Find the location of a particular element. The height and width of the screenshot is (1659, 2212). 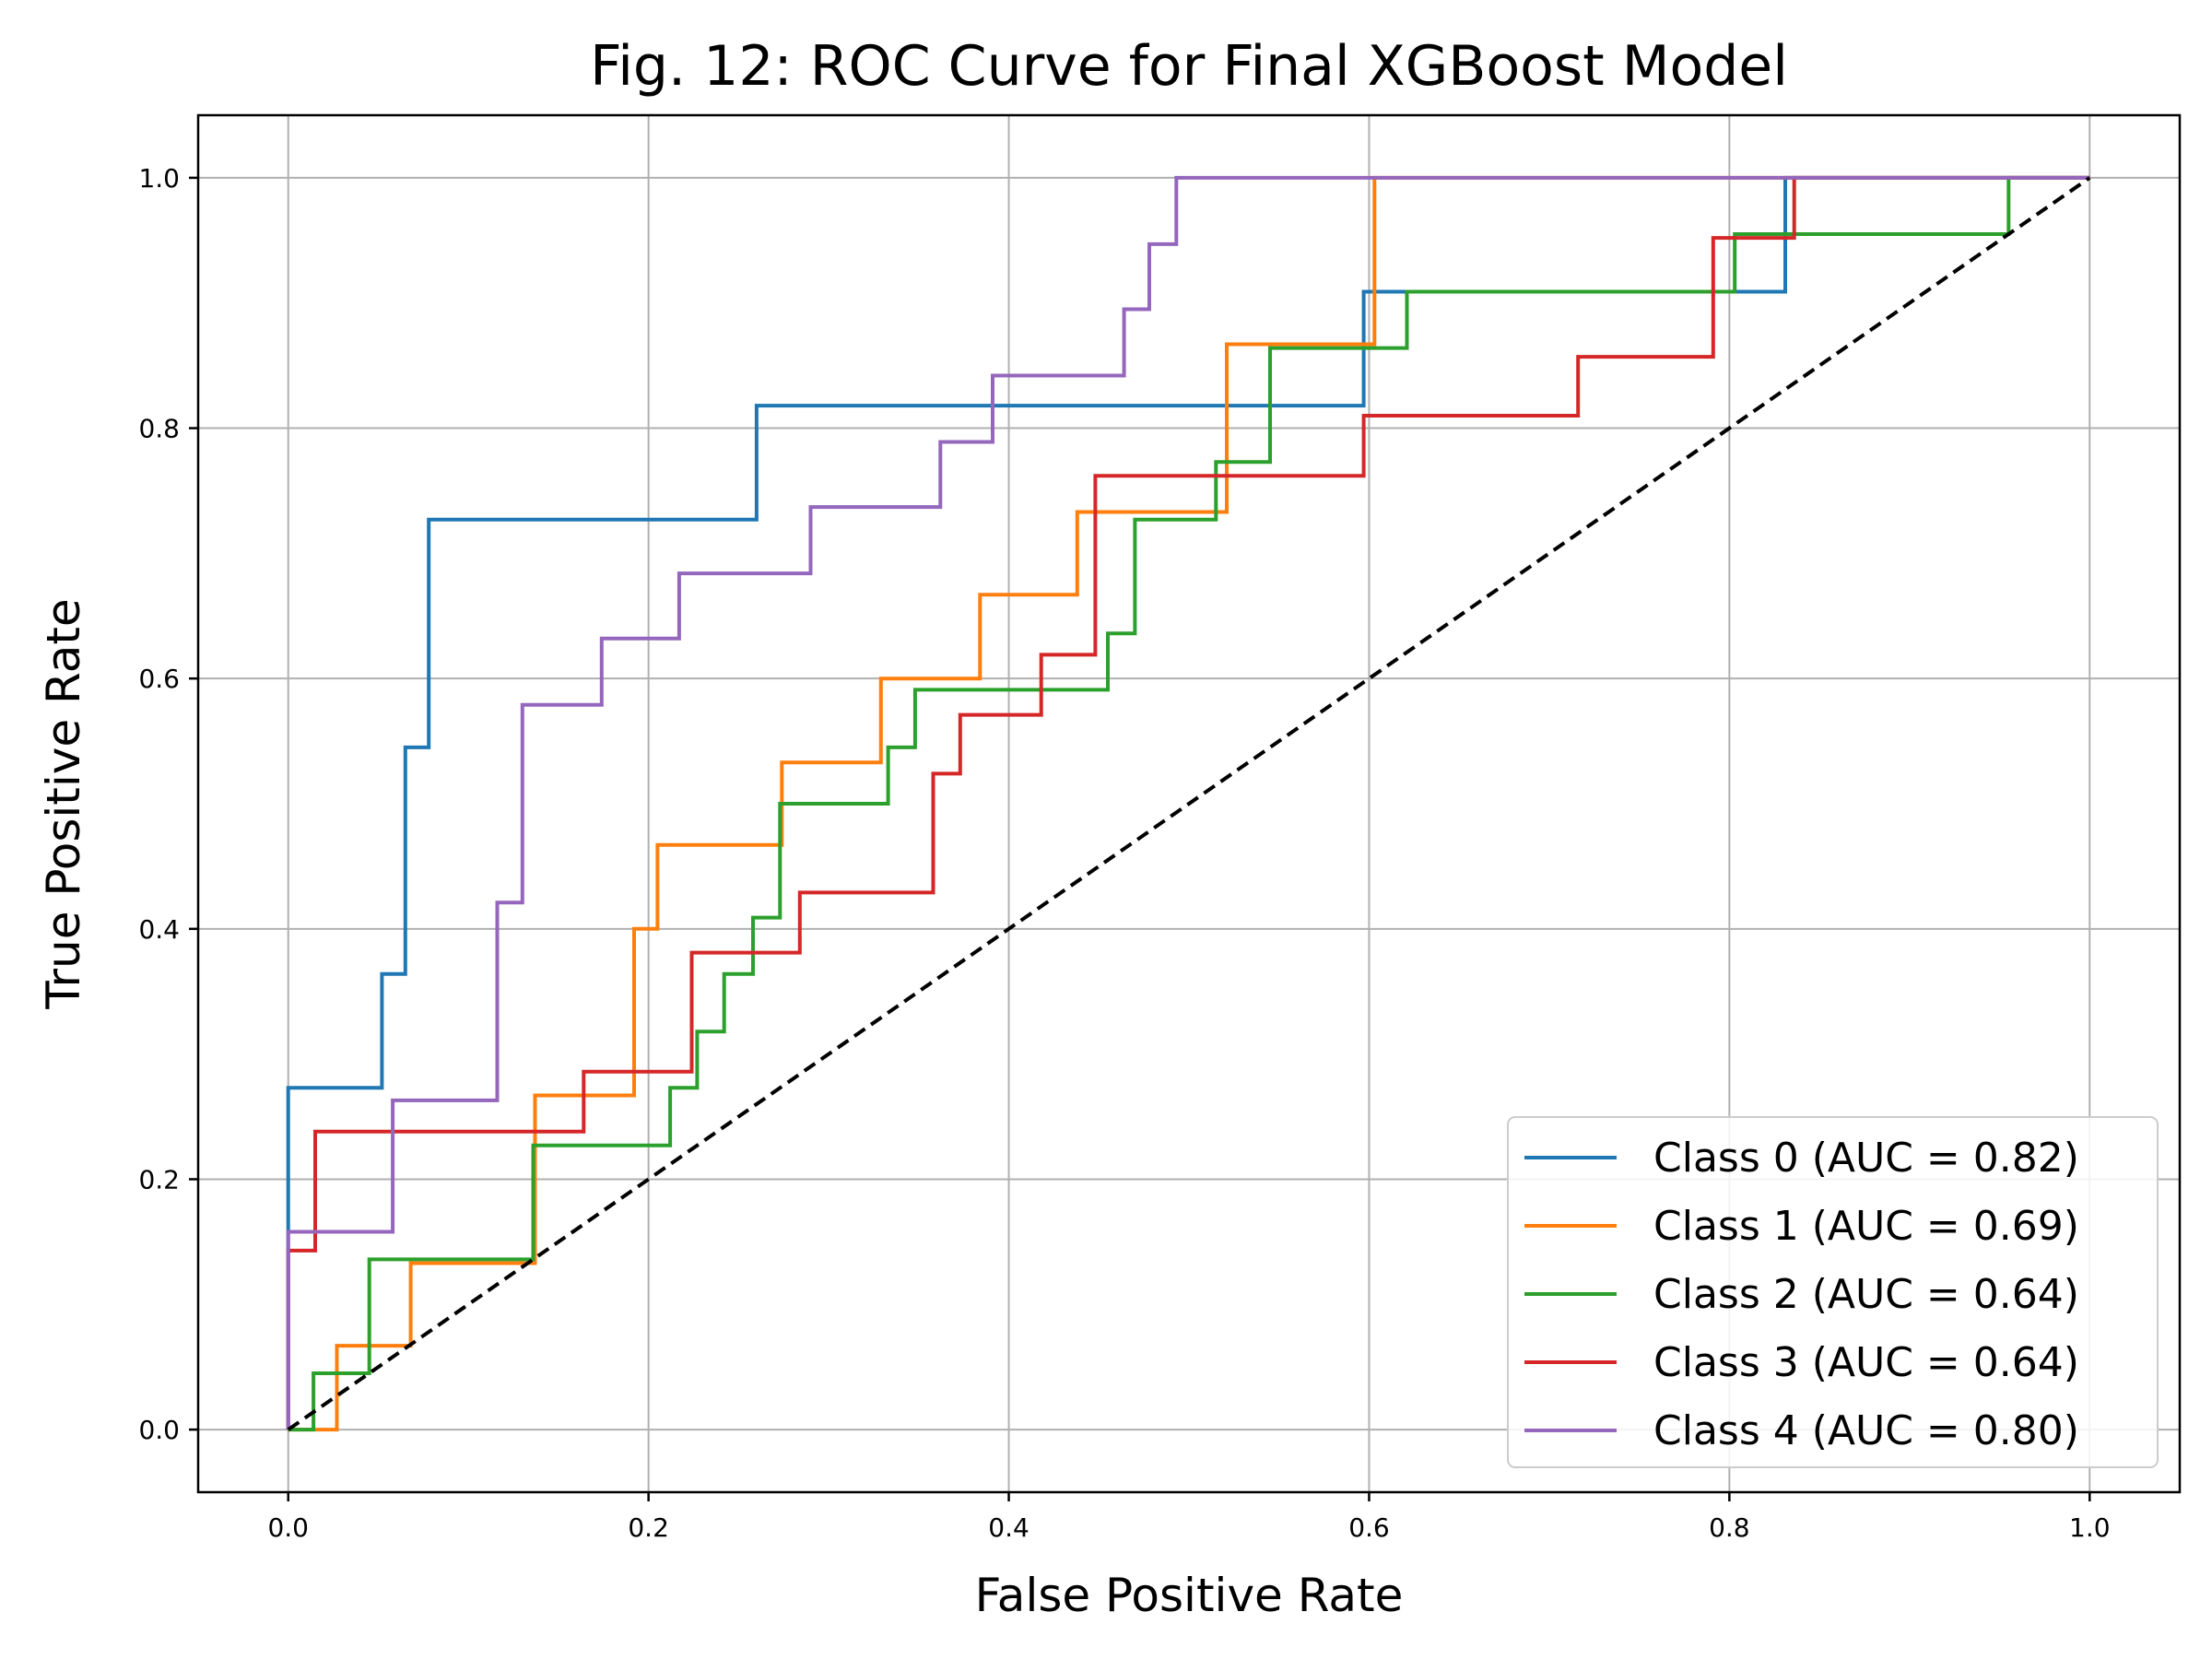

x-tick-label: 0.6 is located at coordinates (1369, 1527).